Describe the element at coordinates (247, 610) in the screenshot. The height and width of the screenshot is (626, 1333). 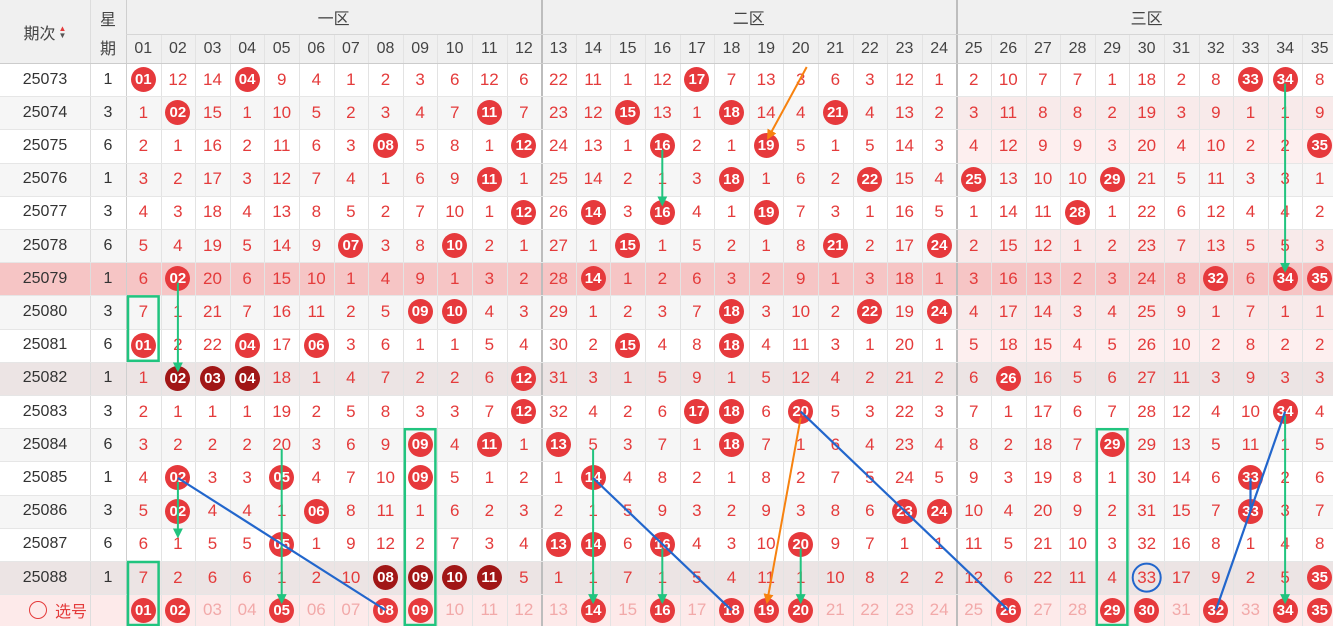
I see `select-cell: 04` at that location.